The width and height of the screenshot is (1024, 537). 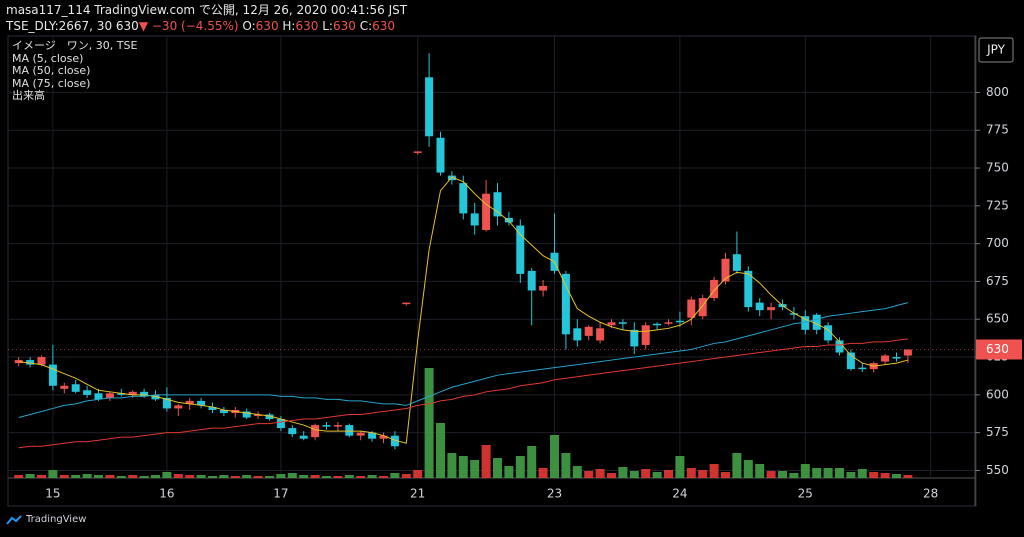 What do you see at coordinates (56, 519) in the screenshot?
I see `brand: TradingView` at bounding box center [56, 519].